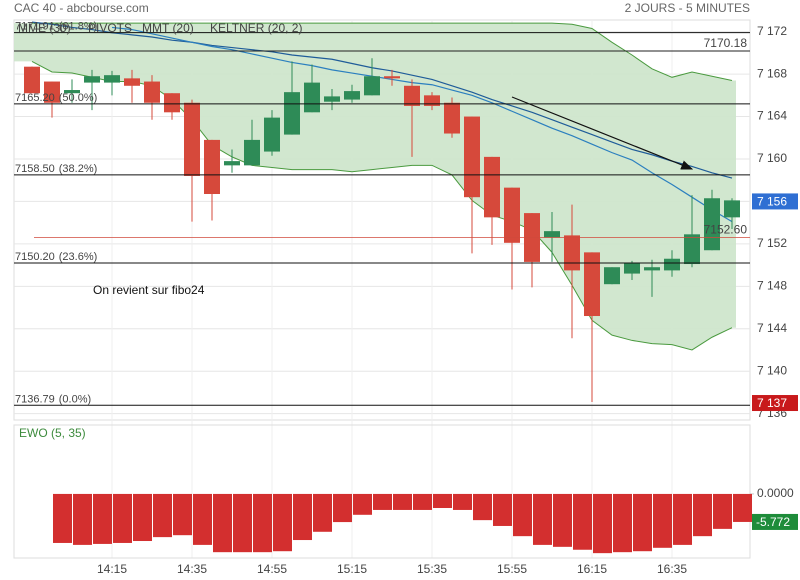 Image resolution: width=800 pixels, height=580 pixels. What do you see at coordinates (772, 243) in the screenshot?
I see `y-tick-label: 7 152` at bounding box center [772, 243].